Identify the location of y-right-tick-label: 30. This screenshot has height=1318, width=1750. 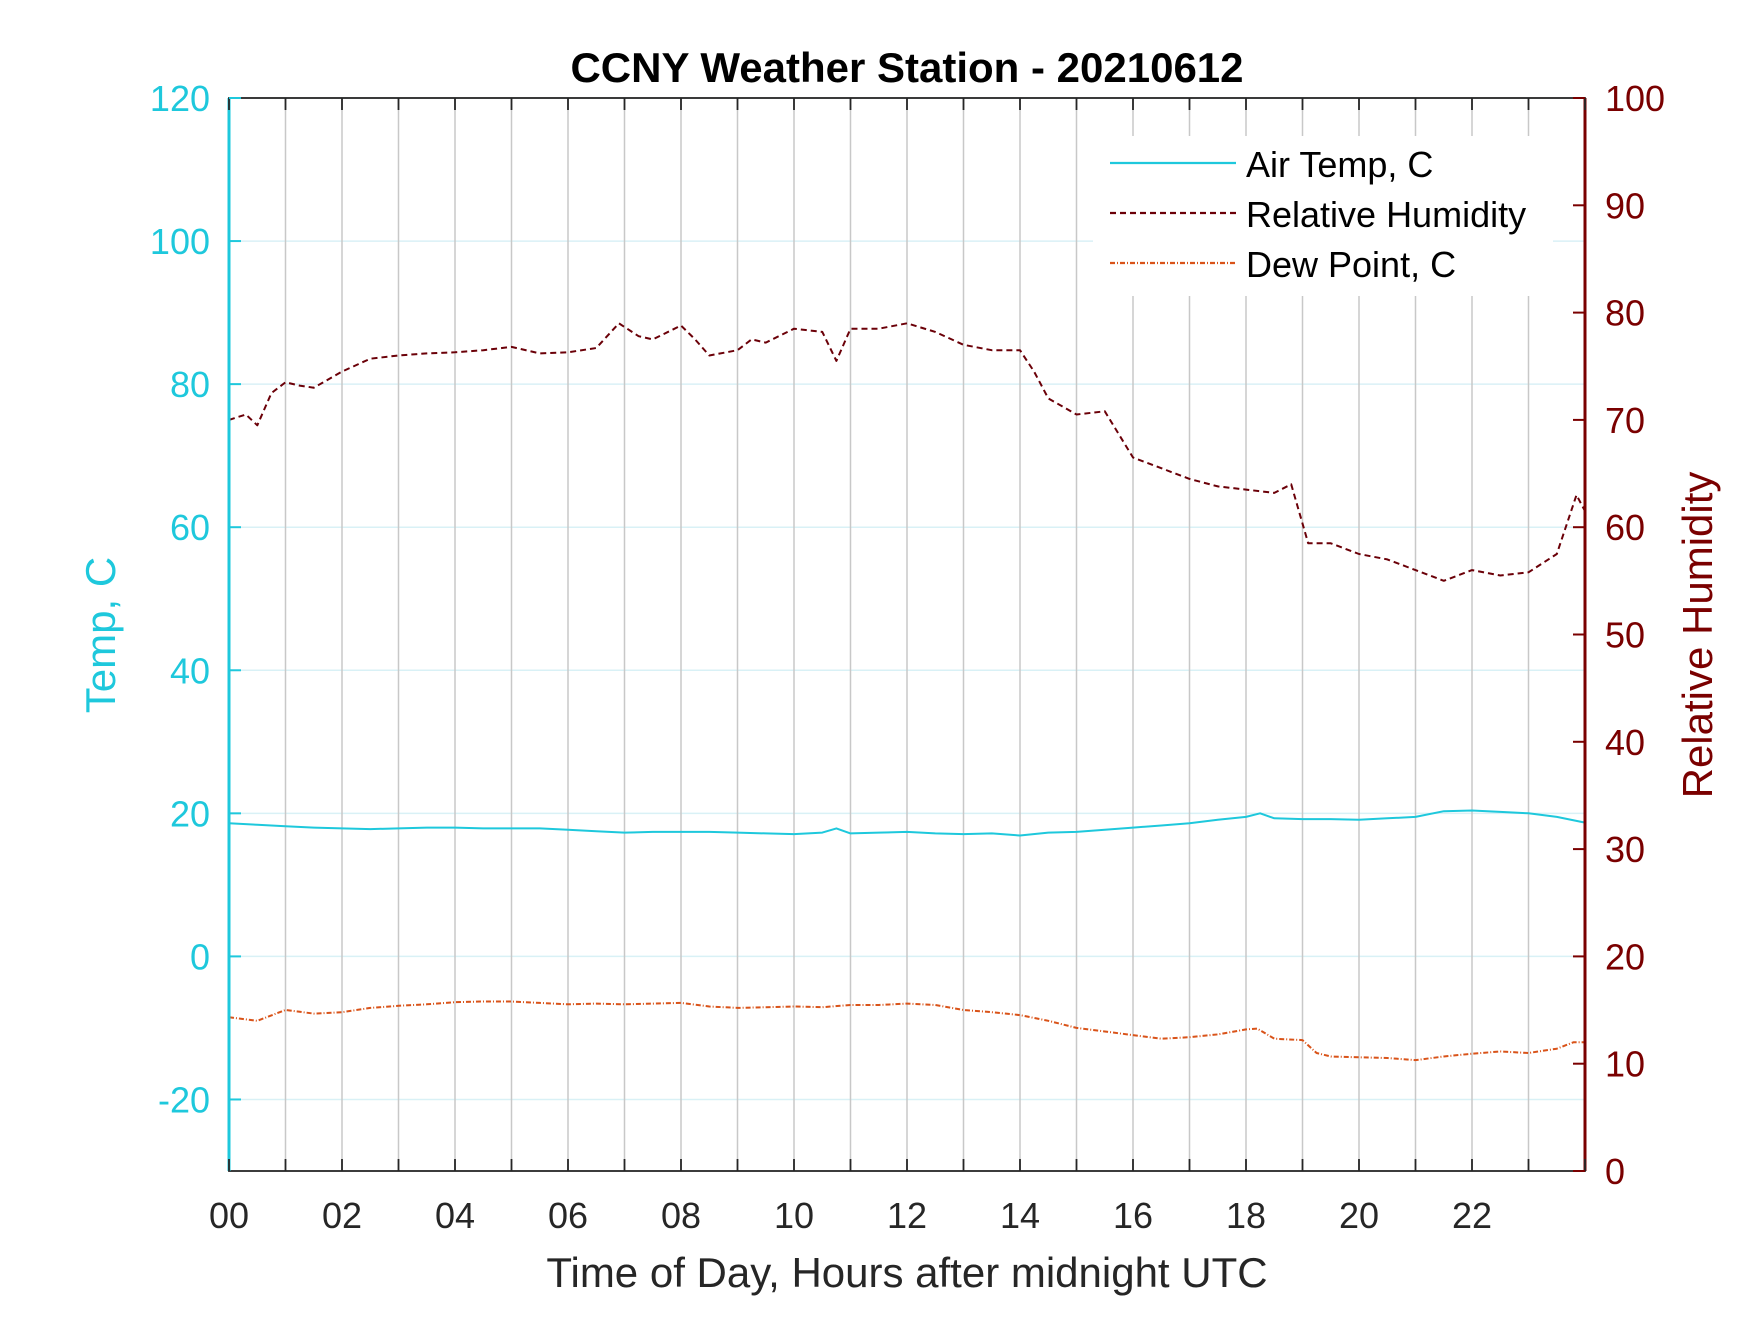
(1625, 849).